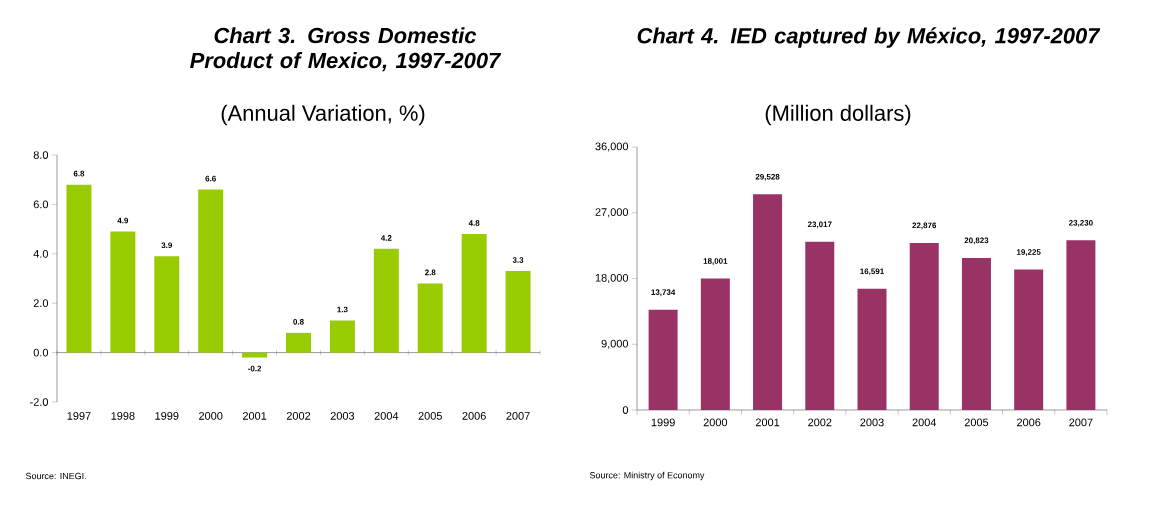 The width and height of the screenshot is (1154, 527). I want to click on y-tick-label: 36,000, so click(612, 147).